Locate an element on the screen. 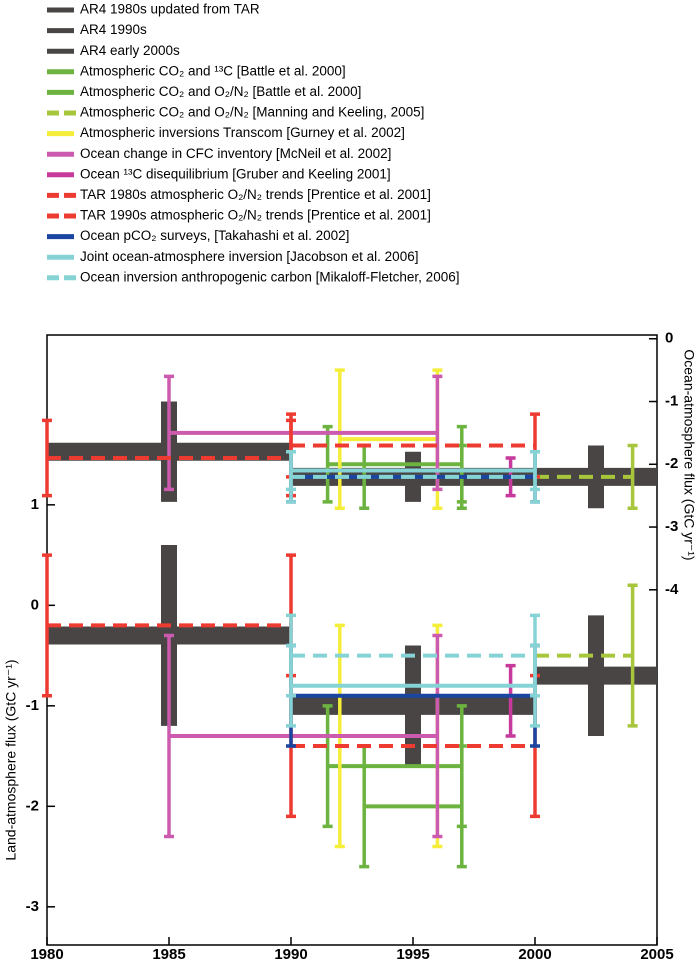 Image resolution: width=700 pixels, height=962 pixels. y-tick-label: -3 is located at coordinates (32, 906).